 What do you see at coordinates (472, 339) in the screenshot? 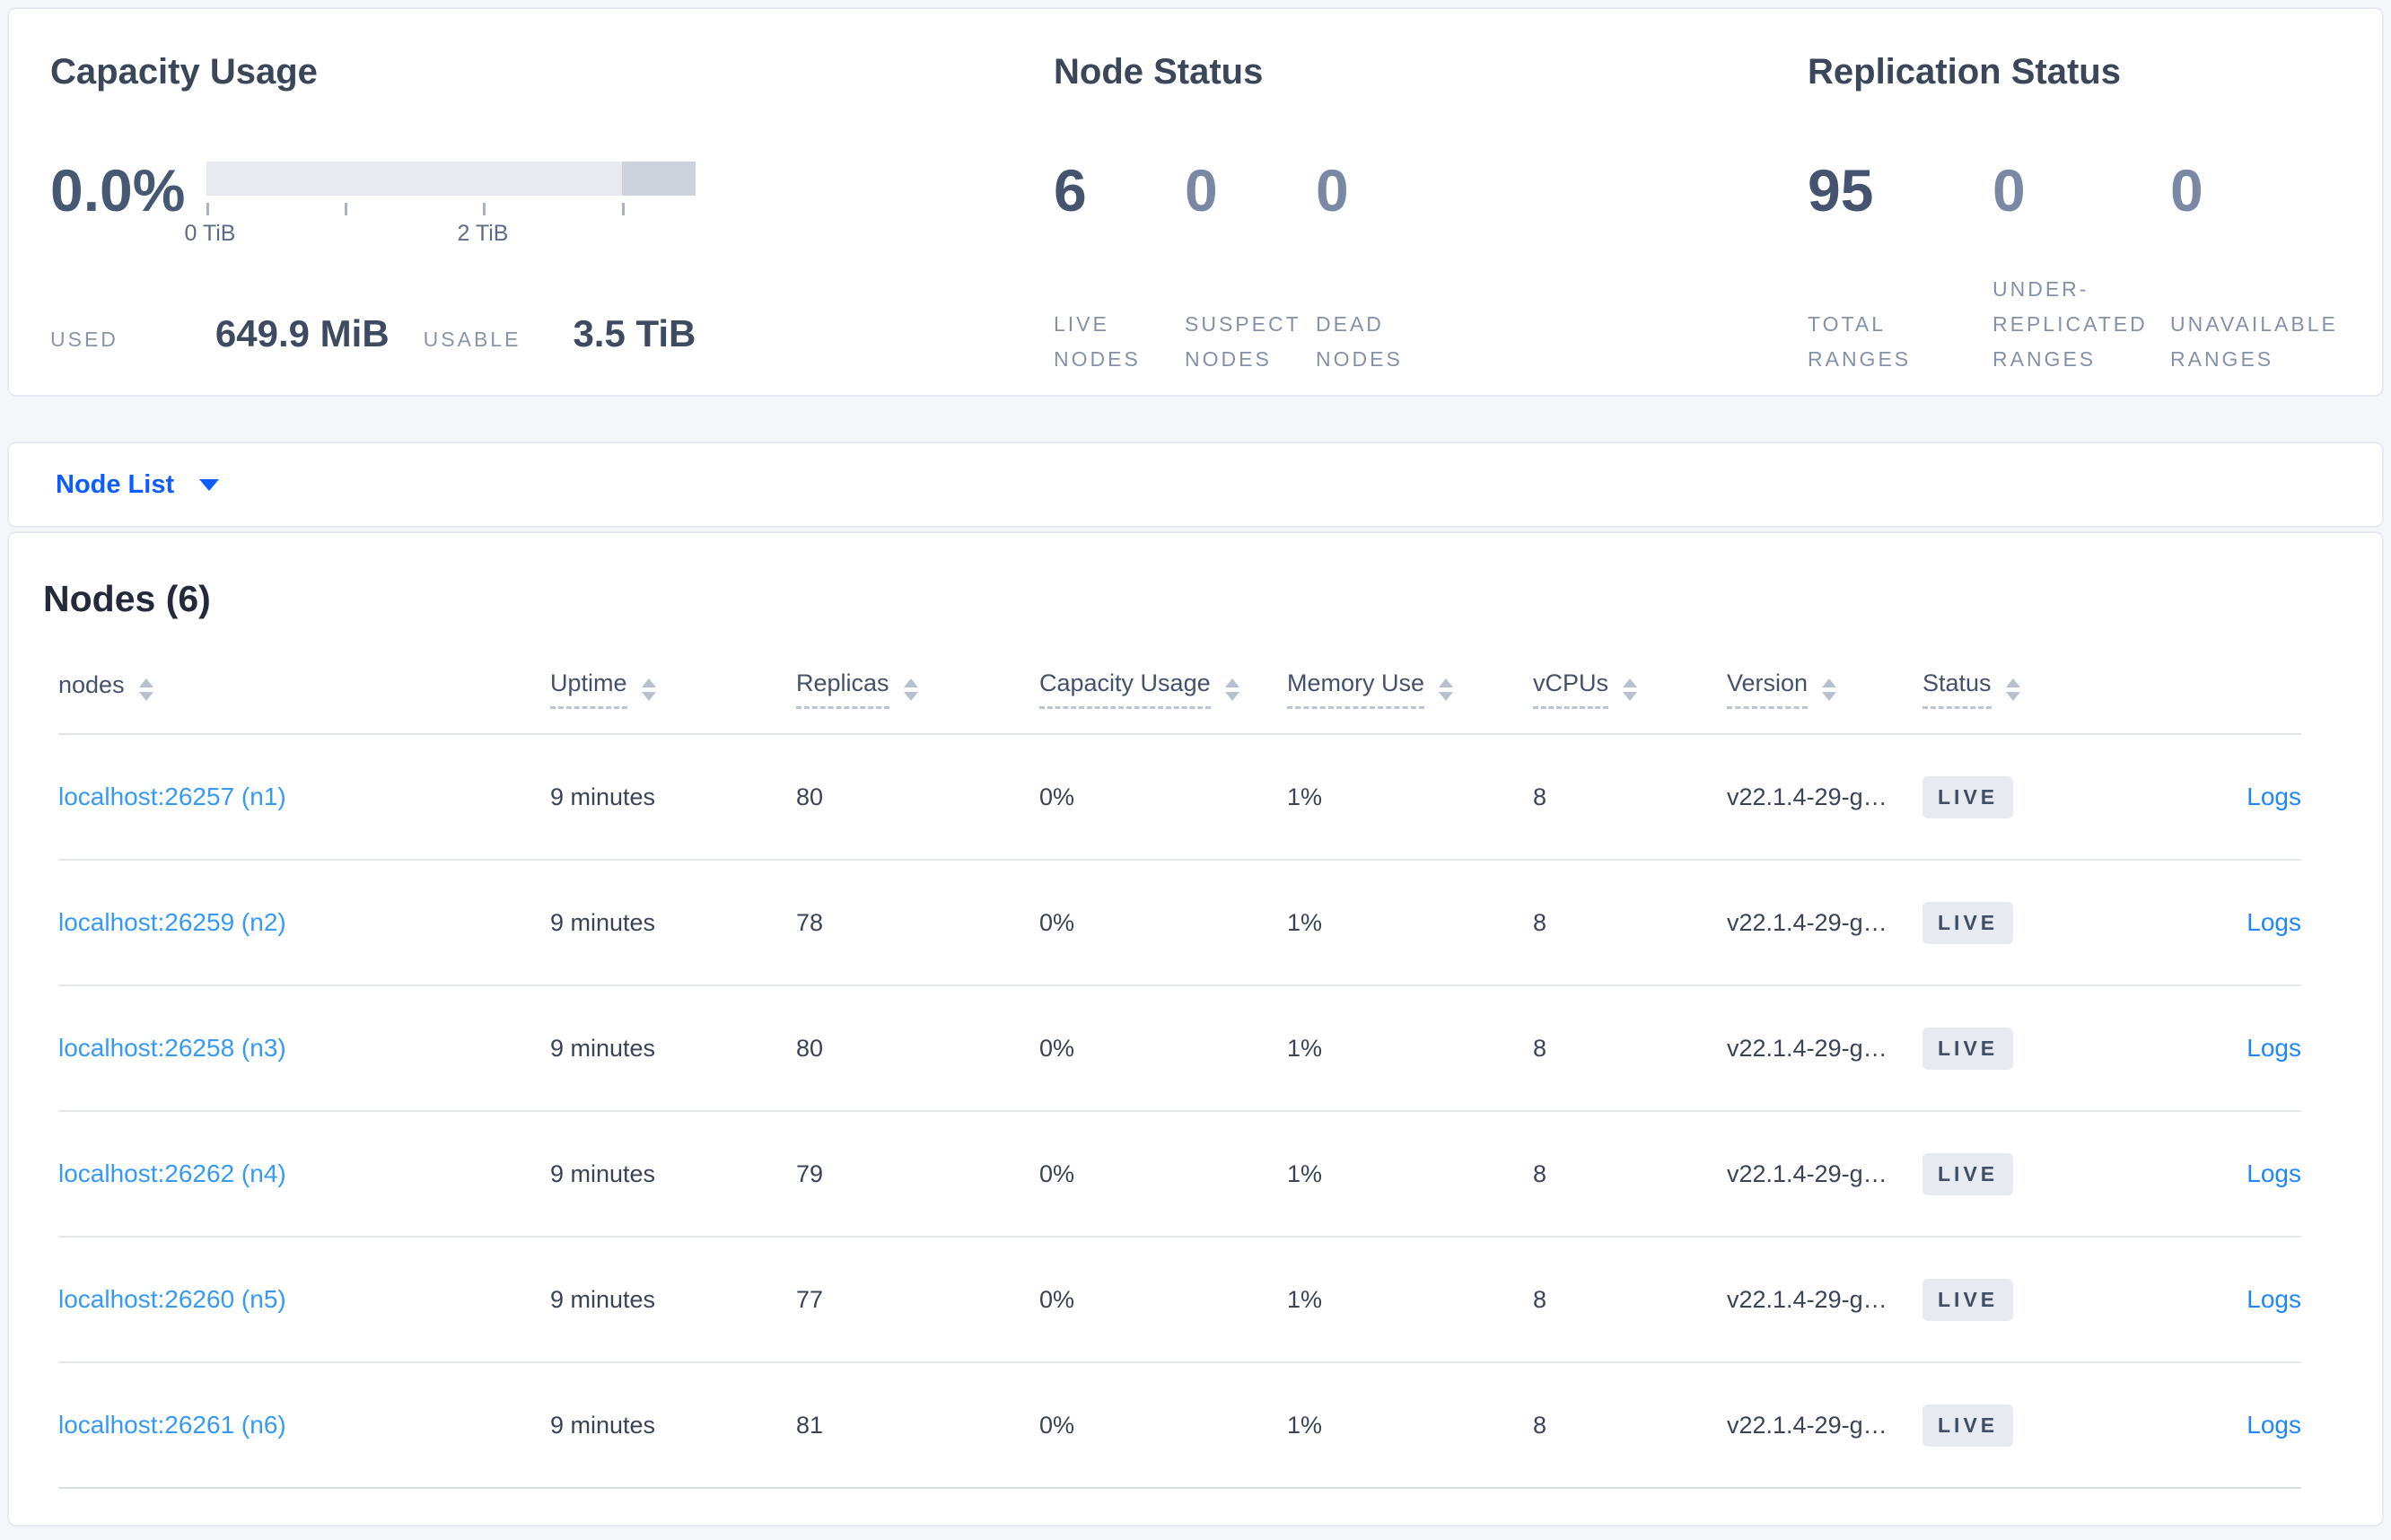
I see `usable-label: USABLE` at bounding box center [472, 339].